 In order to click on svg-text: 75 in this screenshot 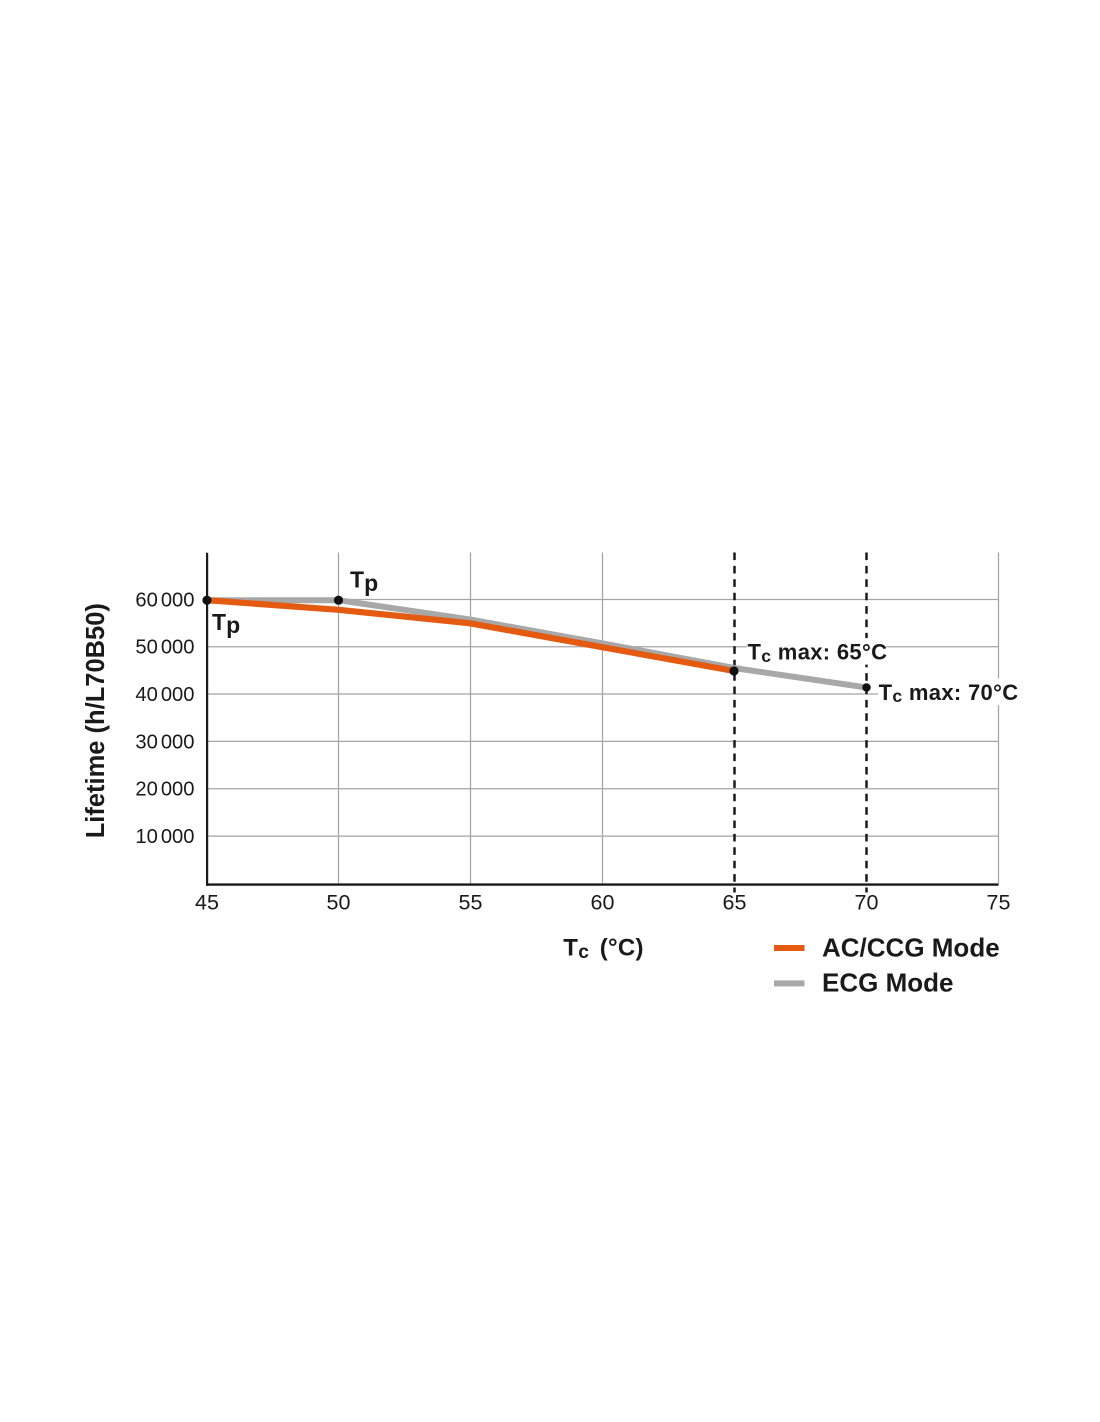, I will do `click(999, 903)`.